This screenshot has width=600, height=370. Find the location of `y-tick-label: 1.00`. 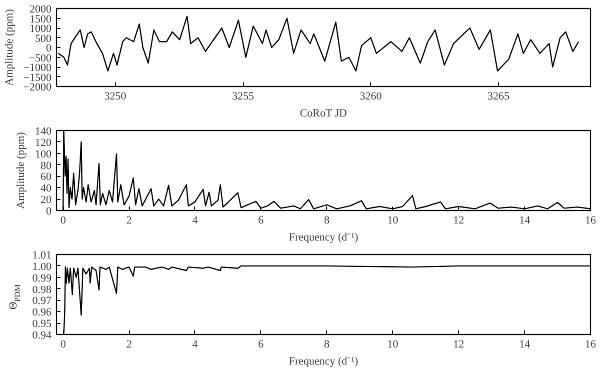

y-tick-label: 1.00 is located at coordinates (42, 266).